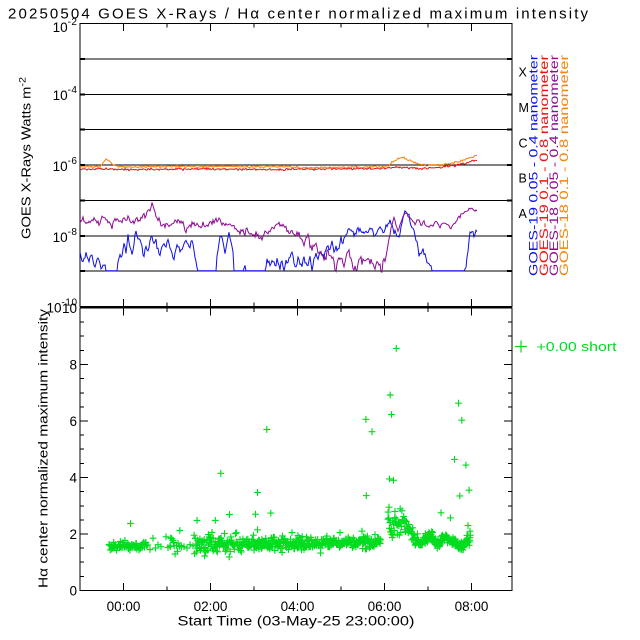 The width and height of the screenshot is (640, 640). What do you see at coordinates (211, 606) in the screenshot?
I see `svg-text: 02:00` at bounding box center [211, 606].